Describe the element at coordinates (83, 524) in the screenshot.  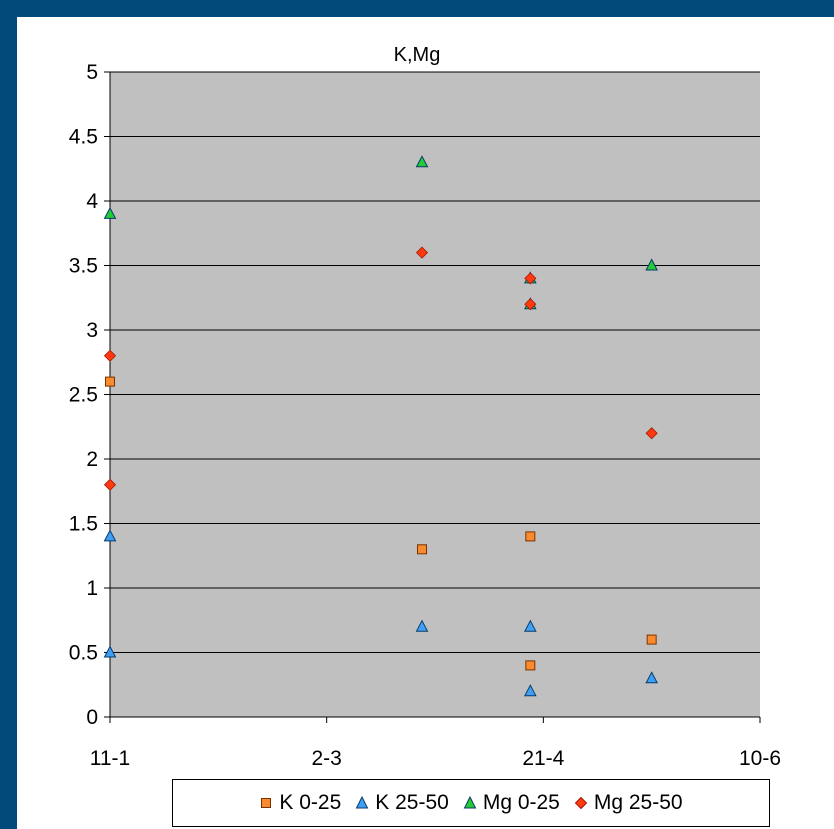
I see `y-tick-label: 1.5` at that location.